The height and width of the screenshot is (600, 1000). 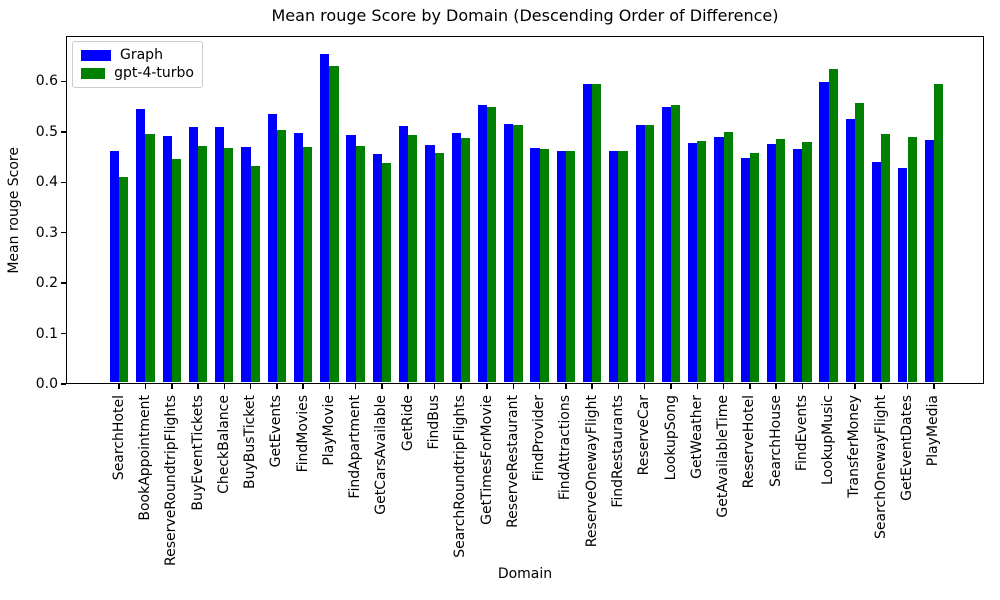 I want to click on x-tick-label: LookupSong, so click(x=670, y=437).